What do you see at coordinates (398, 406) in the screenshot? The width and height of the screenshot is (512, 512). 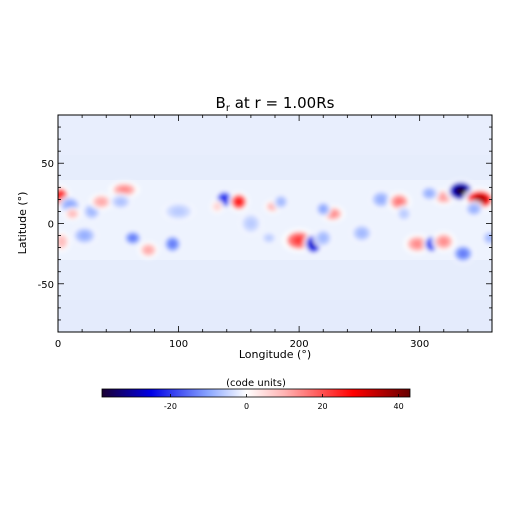 I see `colorbar-tick-label: 40` at bounding box center [398, 406].